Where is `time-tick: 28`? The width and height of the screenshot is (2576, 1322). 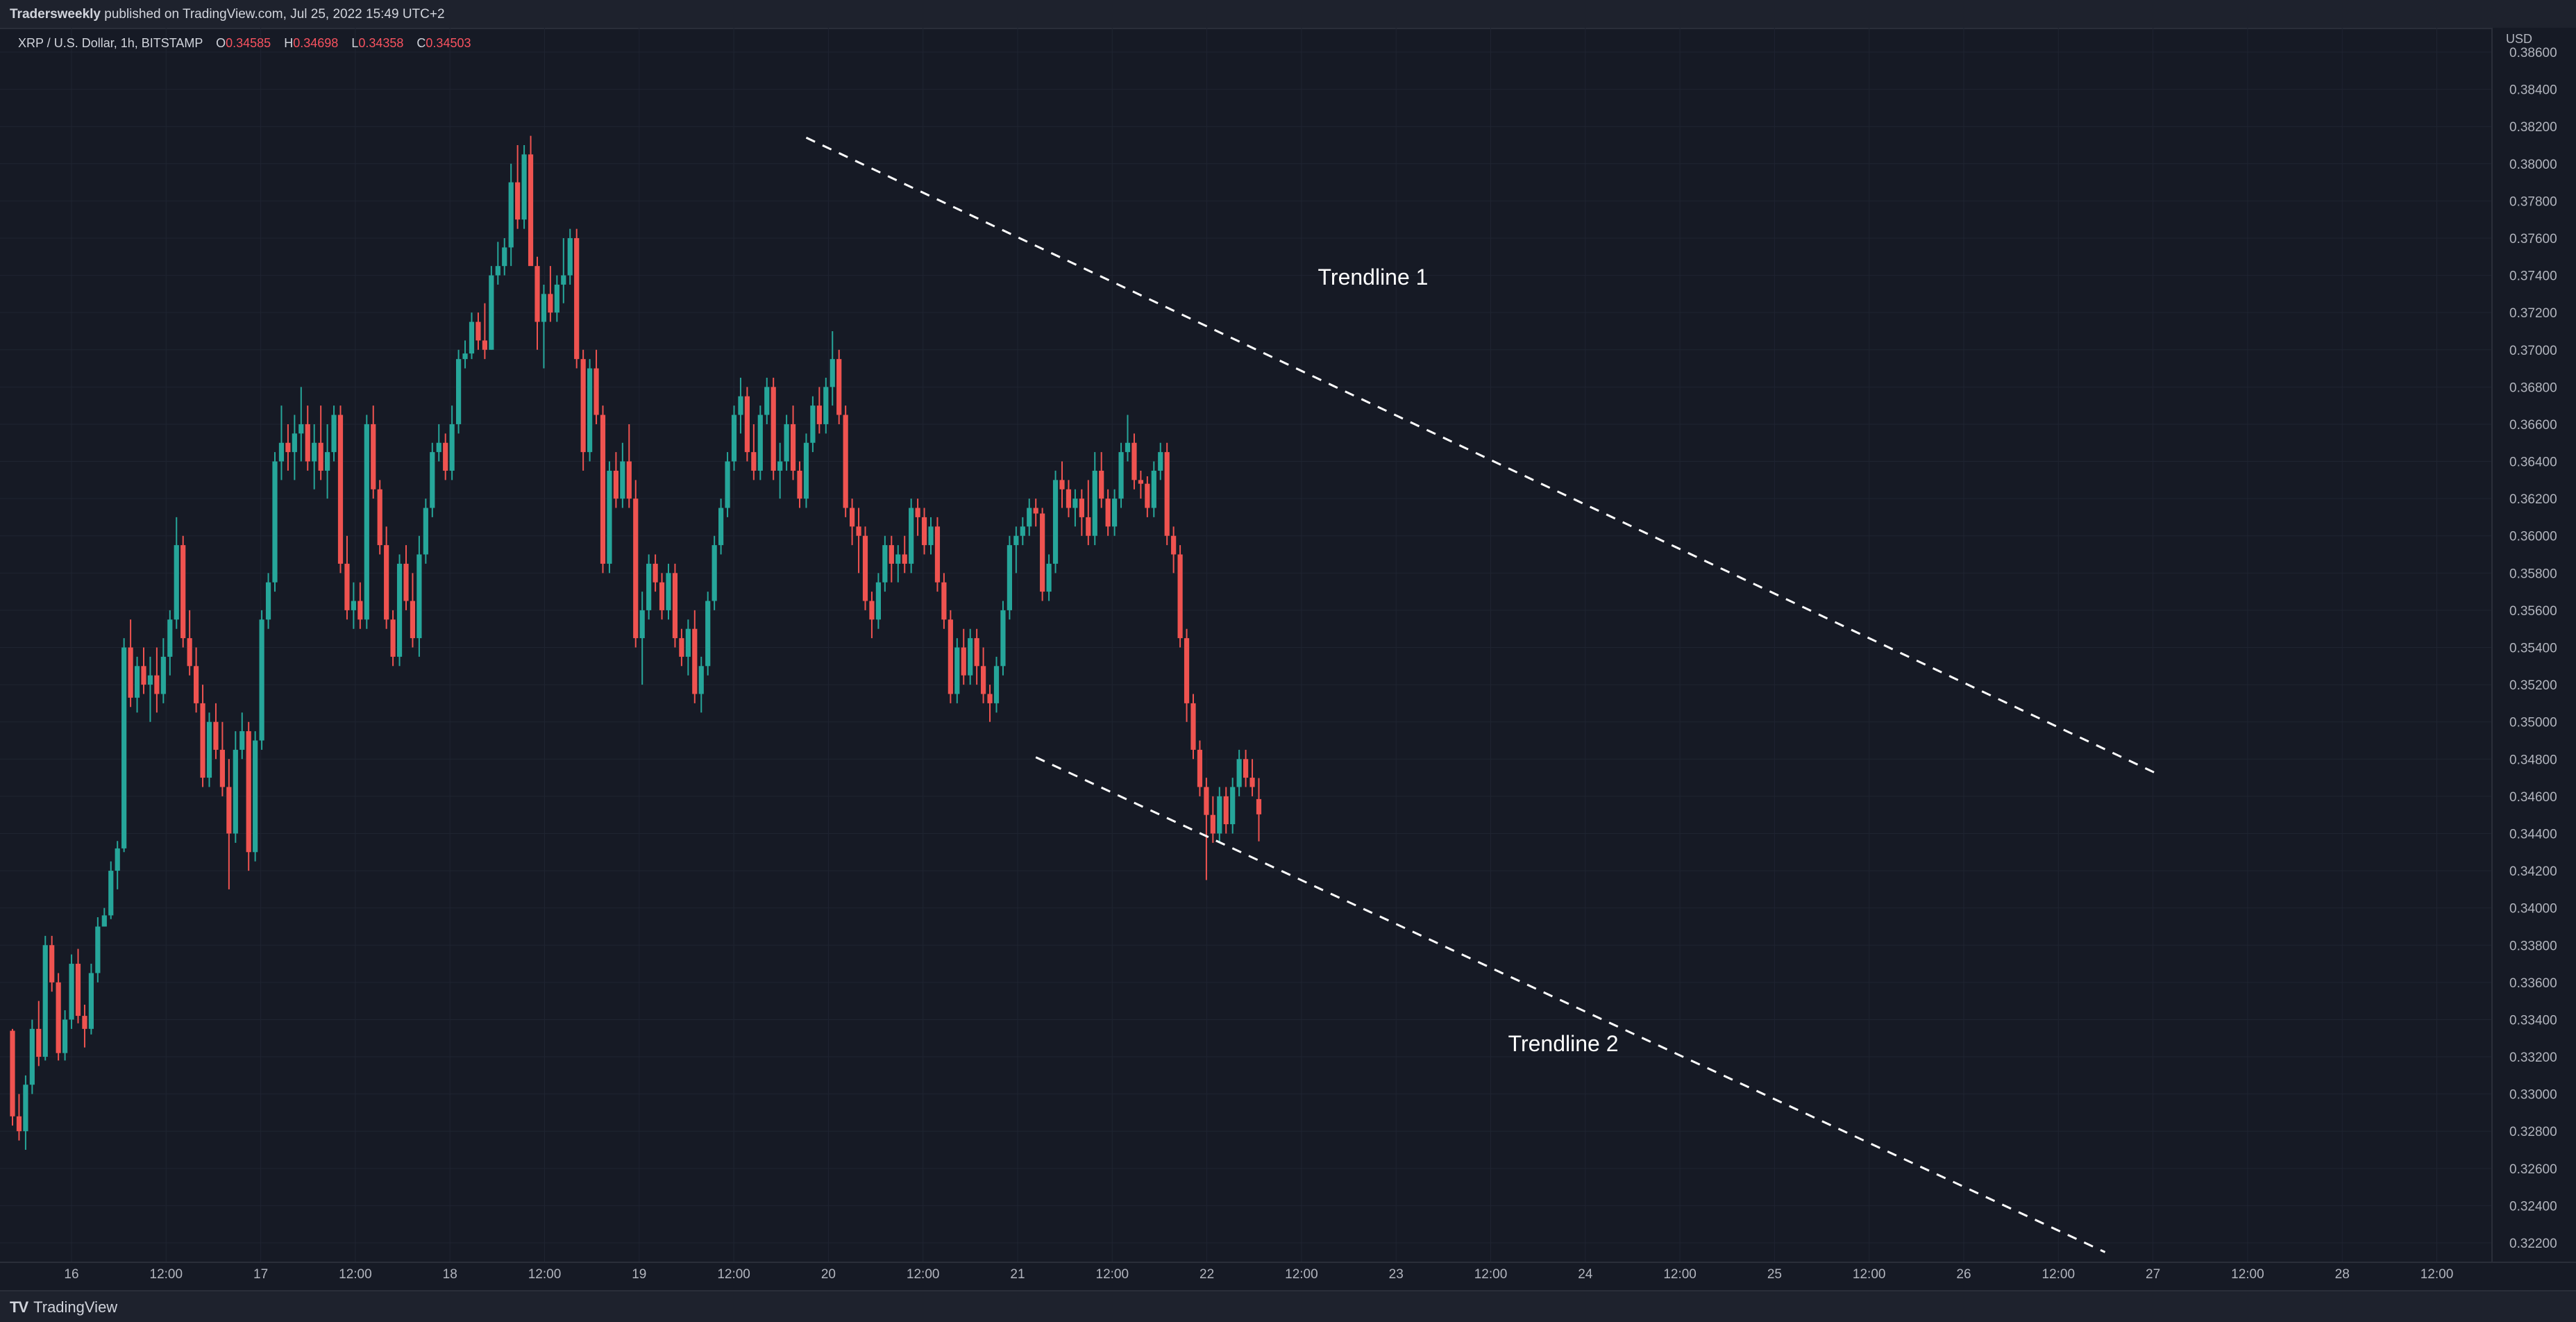
time-tick: 28 is located at coordinates (2342, 1274).